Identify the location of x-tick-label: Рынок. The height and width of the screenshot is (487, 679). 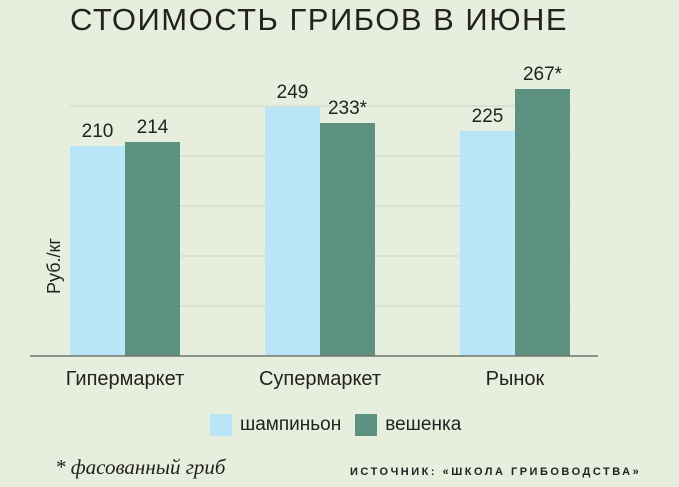
(515, 379).